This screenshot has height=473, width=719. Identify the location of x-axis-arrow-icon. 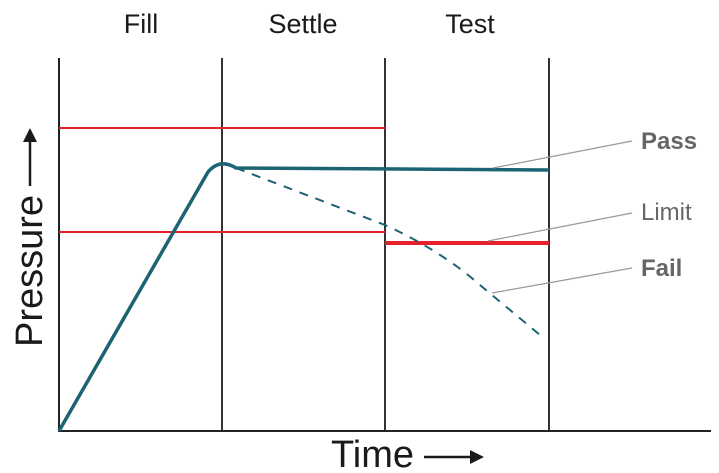
(454, 457).